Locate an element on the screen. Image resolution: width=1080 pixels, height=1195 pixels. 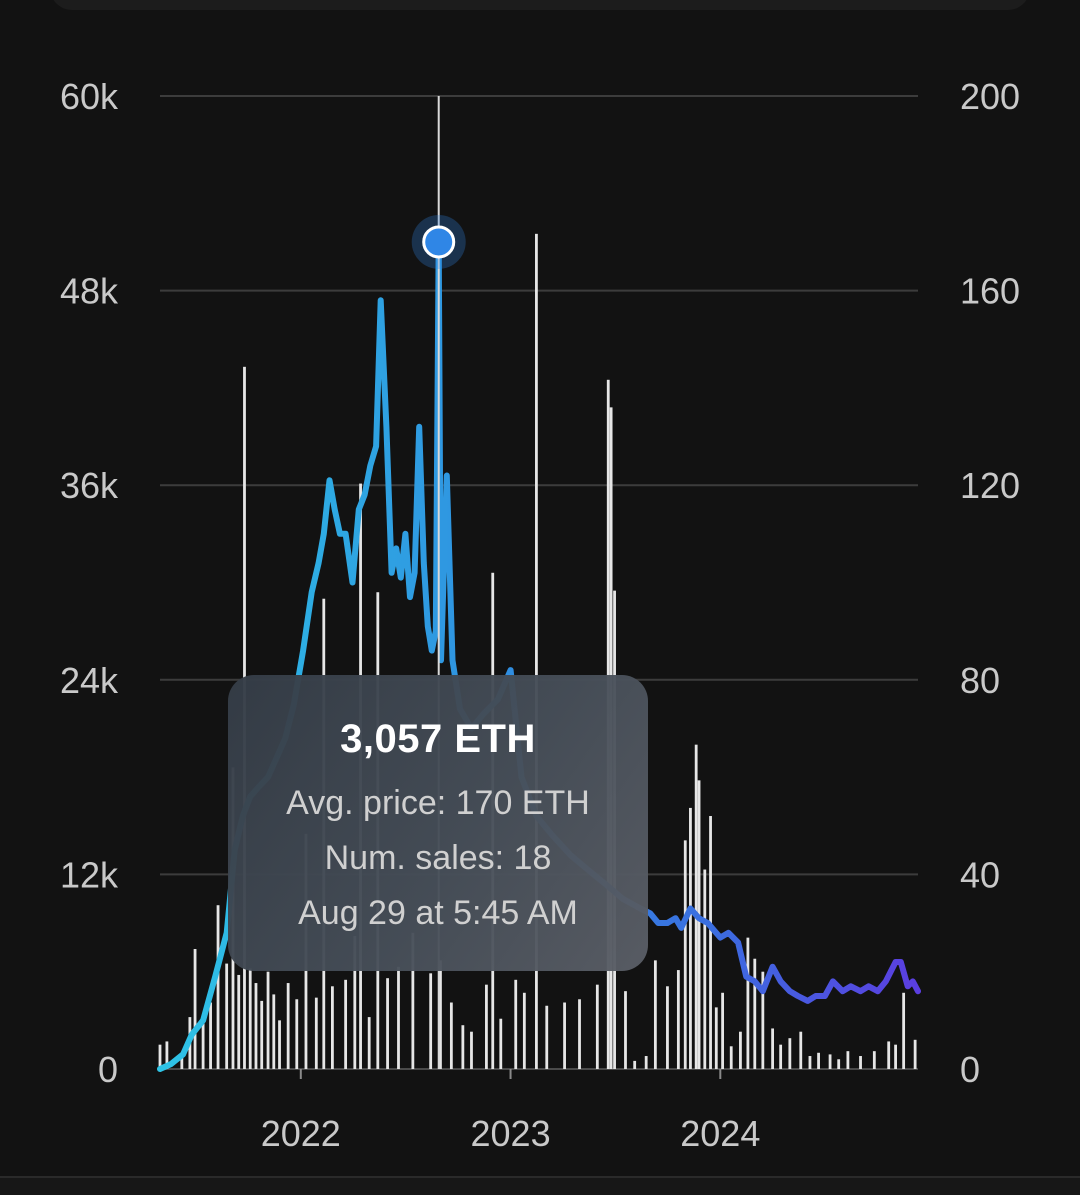
x-tick-label: 2022 is located at coordinates (301, 1133).